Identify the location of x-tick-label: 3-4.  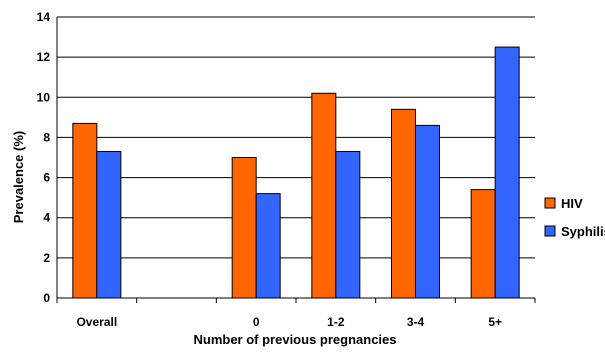
(416, 322).